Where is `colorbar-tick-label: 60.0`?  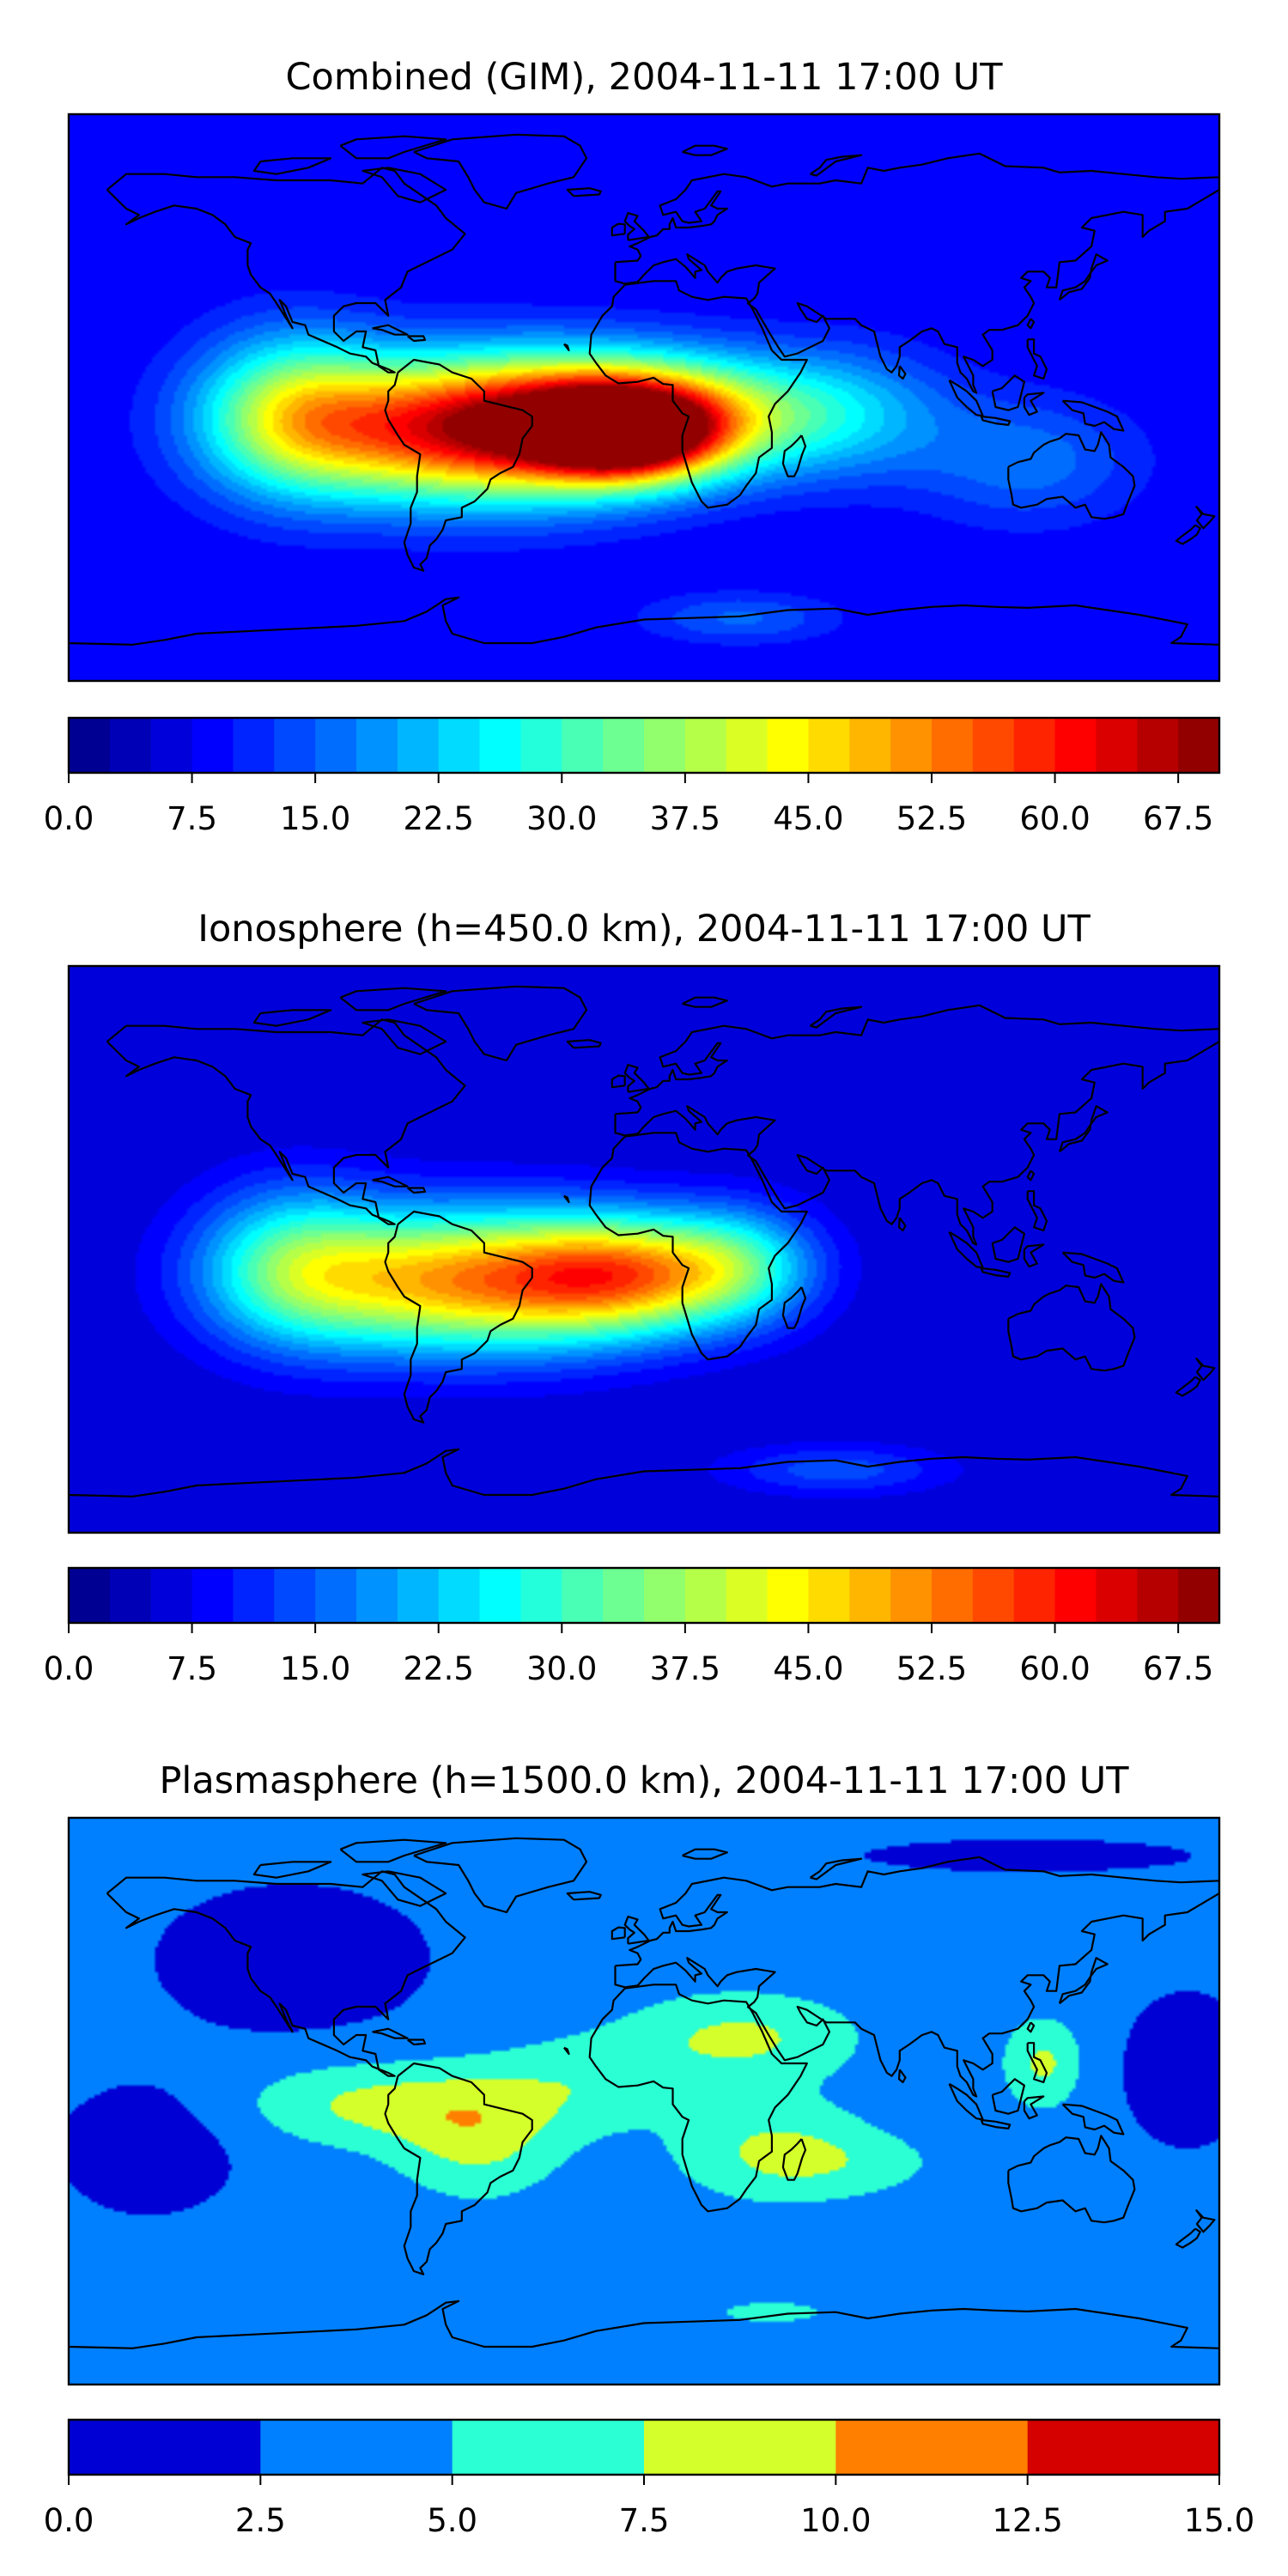 colorbar-tick-label: 60.0 is located at coordinates (1054, 1668).